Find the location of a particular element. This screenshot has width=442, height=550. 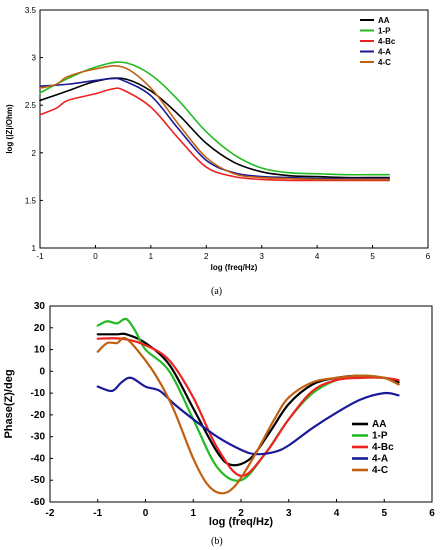

y-tick-label: 1.5 is located at coordinates (31, 200).